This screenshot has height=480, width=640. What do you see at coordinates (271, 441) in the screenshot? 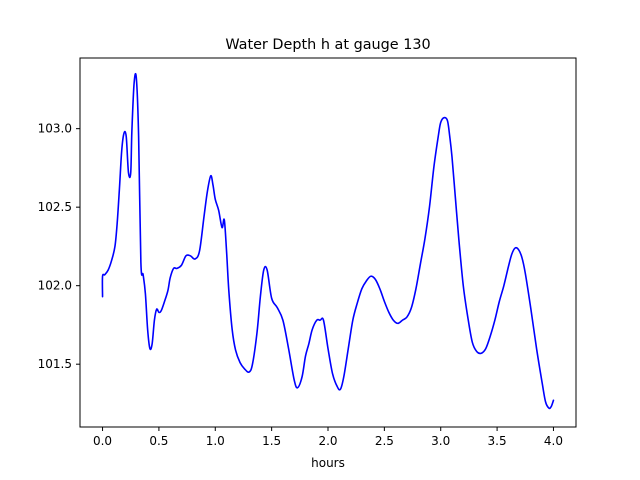
I see `x-tick-label: 1.5` at bounding box center [271, 441].